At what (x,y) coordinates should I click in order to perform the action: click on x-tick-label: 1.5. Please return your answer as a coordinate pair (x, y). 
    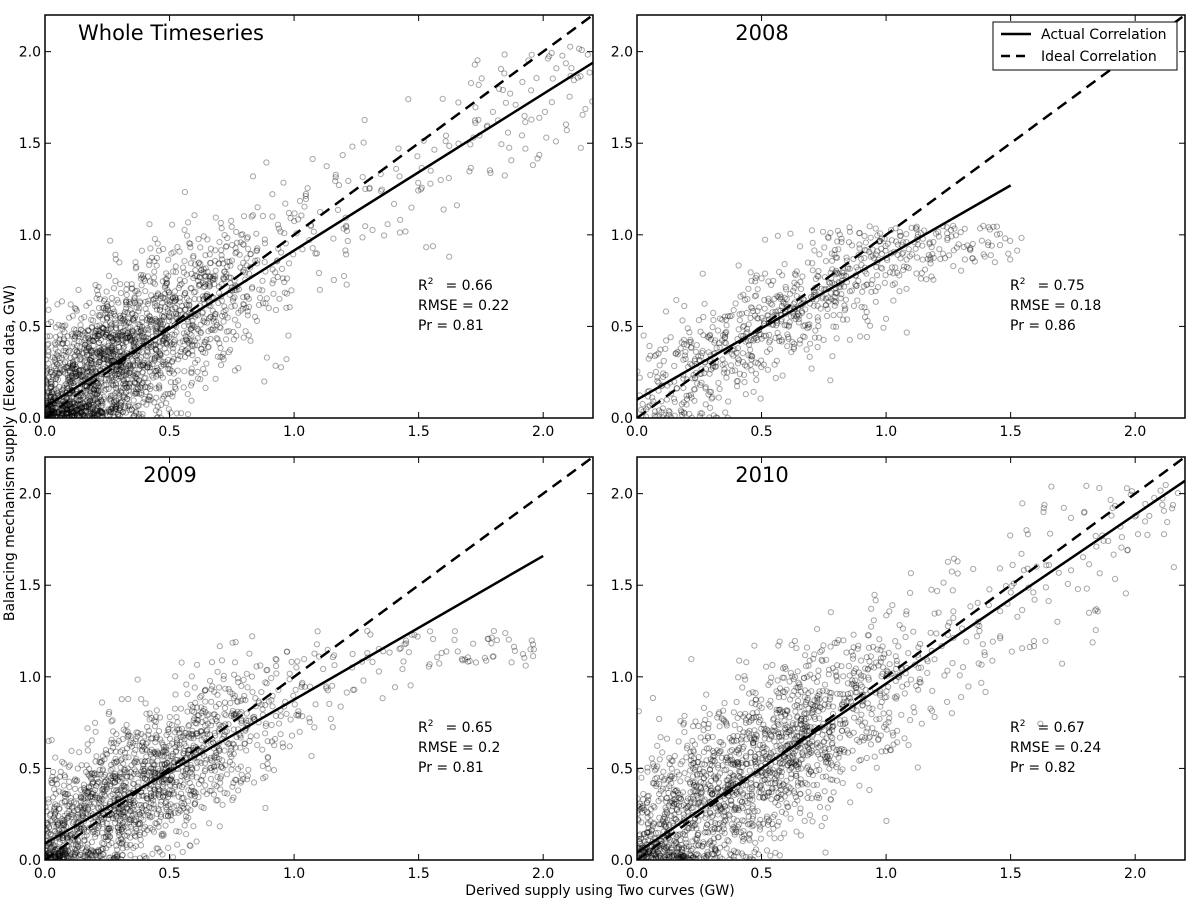
    Looking at the image, I should click on (419, 874).